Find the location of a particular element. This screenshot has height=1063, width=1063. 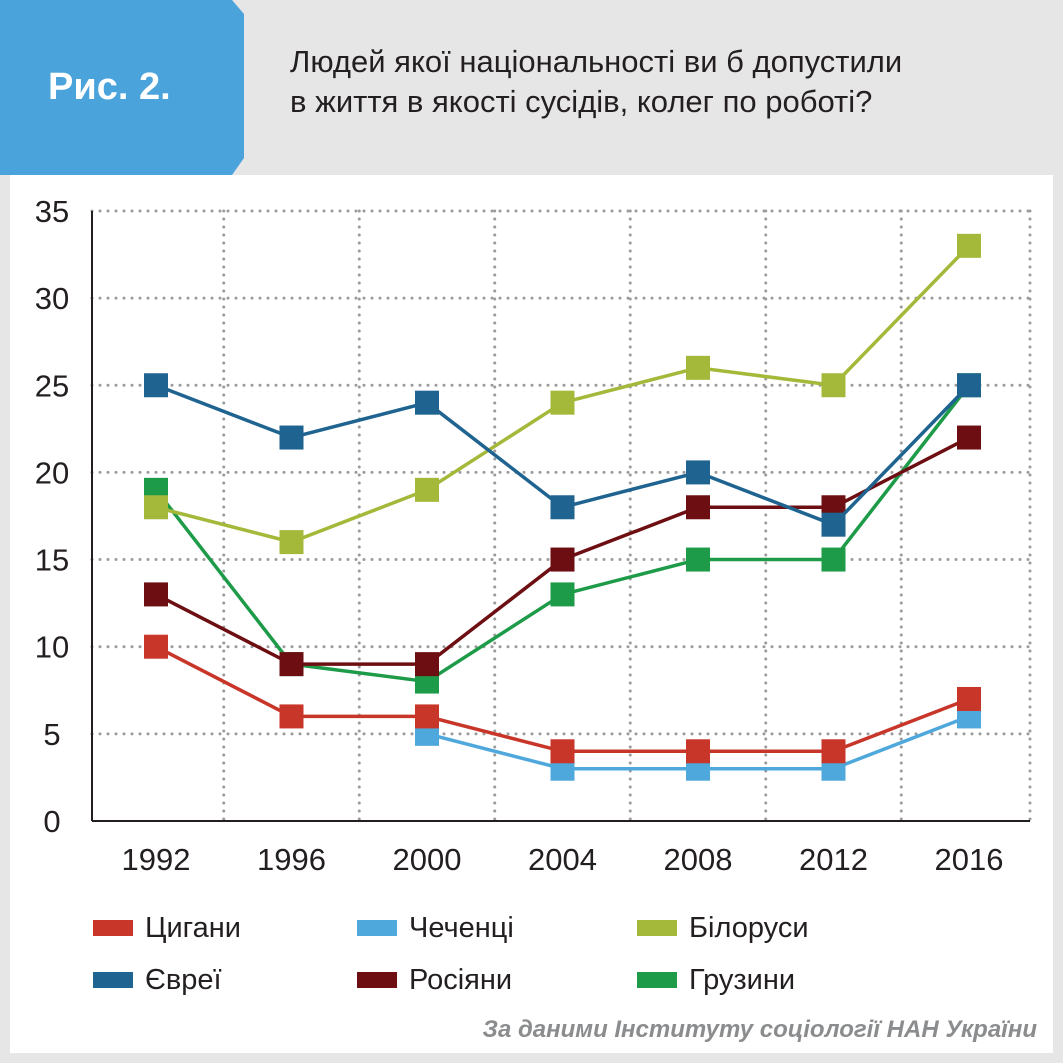

y-tick-label: 10 is located at coordinates (52, 647).